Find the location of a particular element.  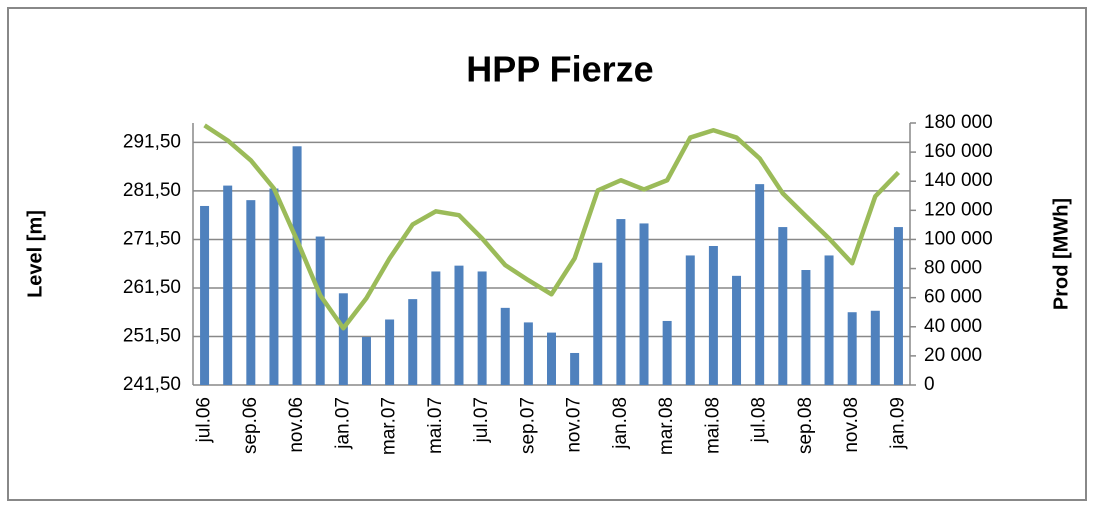

x-tick-label: sep.06 is located at coordinates (250, 425).